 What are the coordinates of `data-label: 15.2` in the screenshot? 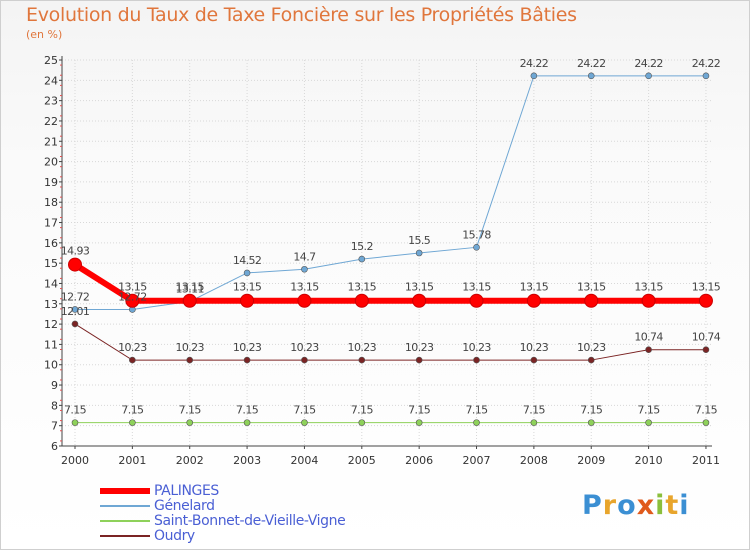 It's located at (362, 246).